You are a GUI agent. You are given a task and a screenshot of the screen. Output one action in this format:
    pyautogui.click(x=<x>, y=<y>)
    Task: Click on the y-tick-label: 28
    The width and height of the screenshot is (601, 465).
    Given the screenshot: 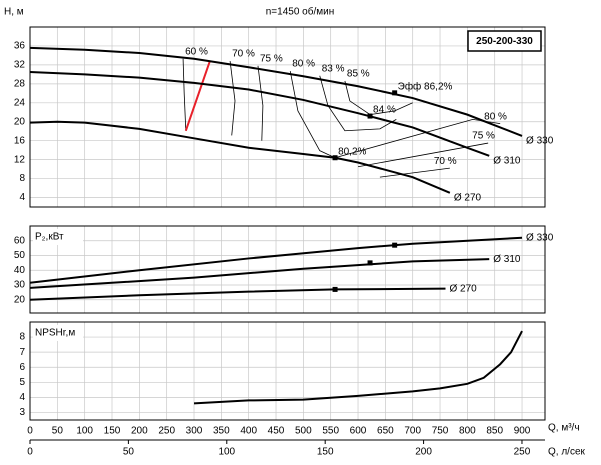 What is the action you would take?
    pyautogui.click(x=20, y=83)
    